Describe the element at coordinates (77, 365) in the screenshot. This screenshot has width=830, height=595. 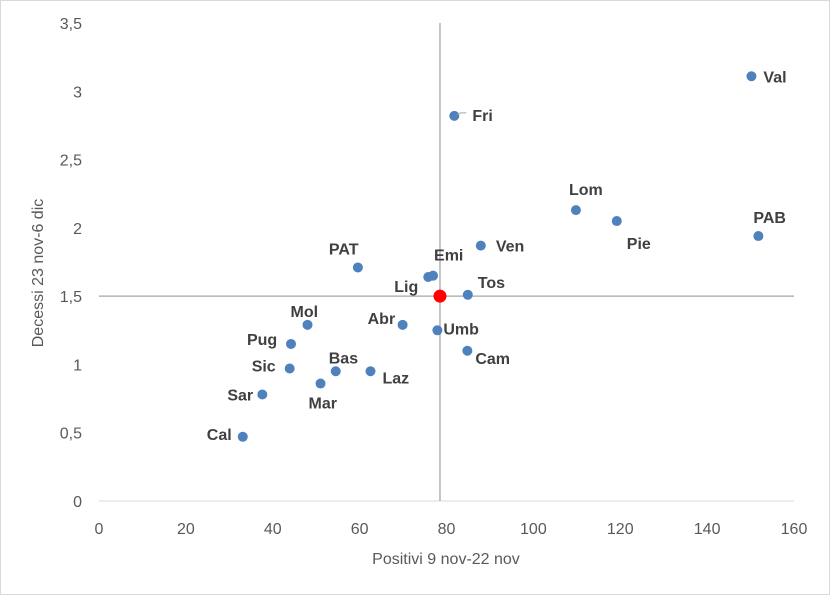
I see `y-tick-label: 1` at that location.